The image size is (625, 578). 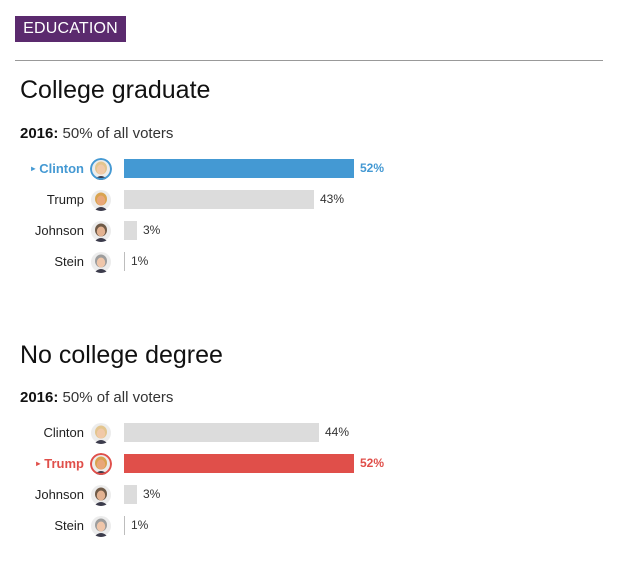 What do you see at coordinates (121, 355) in the screenshot?
I see `chart-title: No college degree` at bounding box center [121, 355].